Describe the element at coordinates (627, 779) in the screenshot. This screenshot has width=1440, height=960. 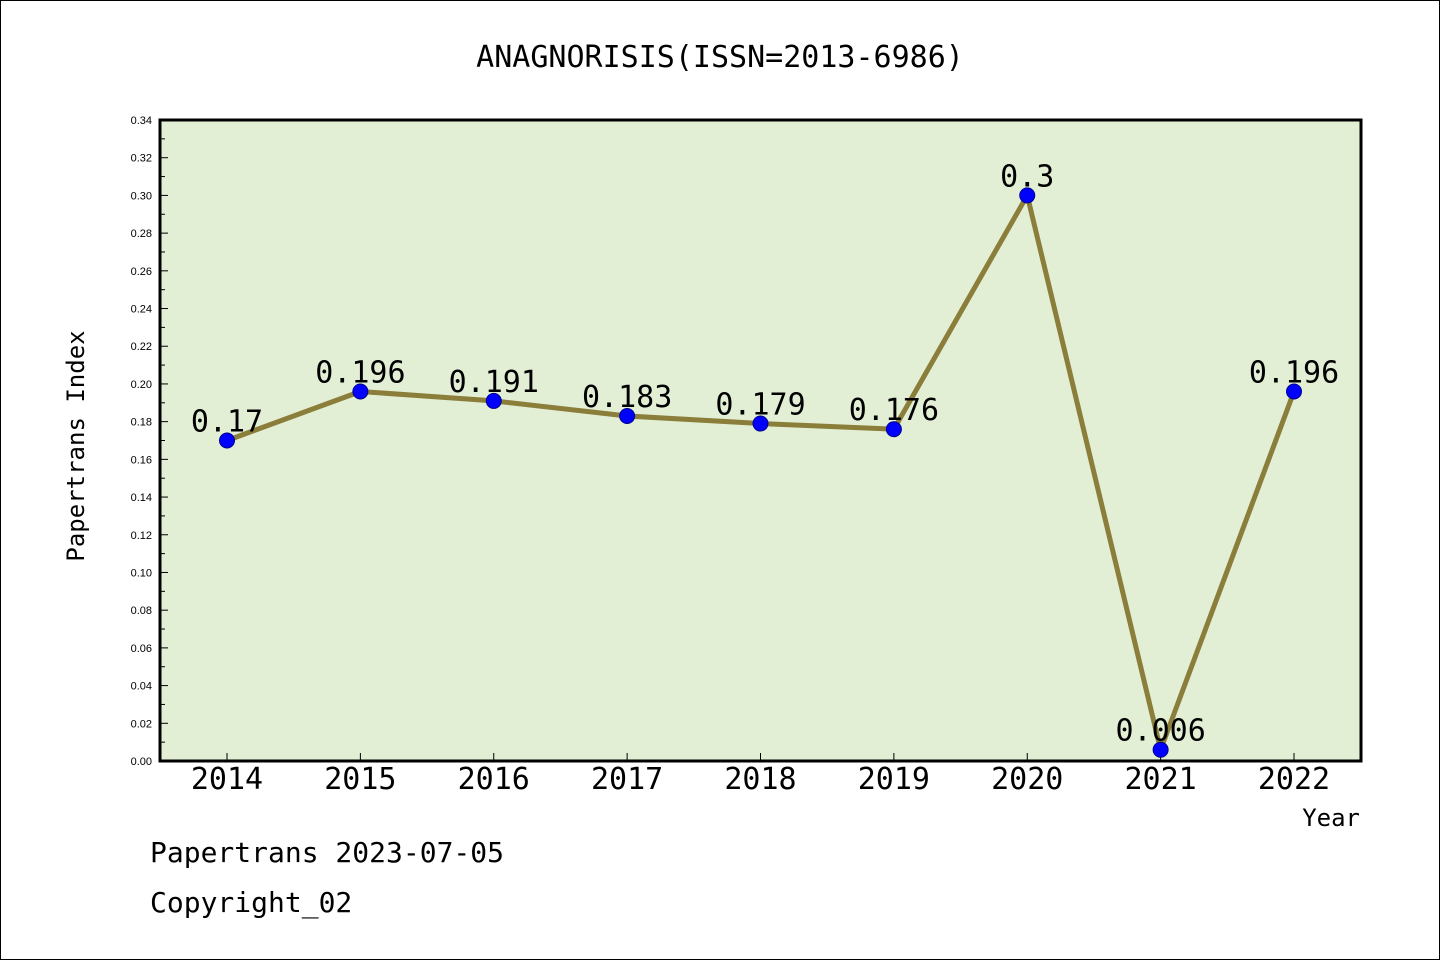
I see `x-tick-label: 2017` at that location.